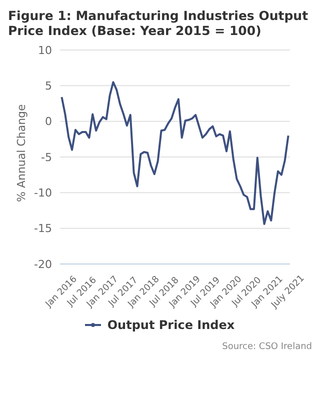 The image size is (320, 400). Describe the element at coordinates (48, 121) in the screenshot. I see `y-tick-label: 0` at that location.